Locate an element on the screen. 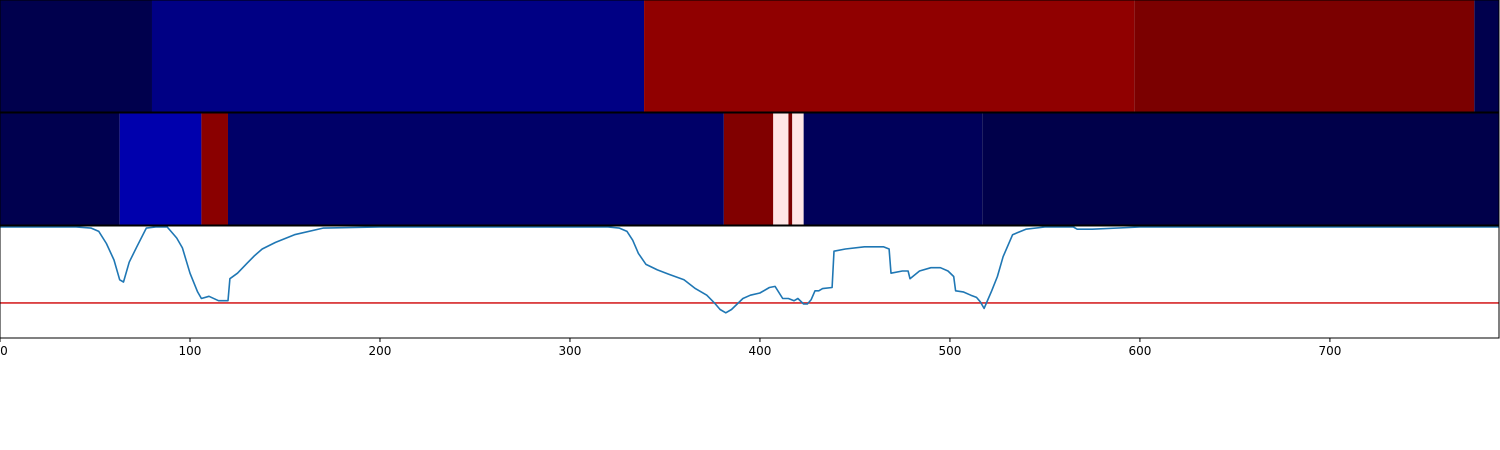 This screenshot has width=1500, height=450. x-tick-label-0: 0 is located at coordinates (4, 351).